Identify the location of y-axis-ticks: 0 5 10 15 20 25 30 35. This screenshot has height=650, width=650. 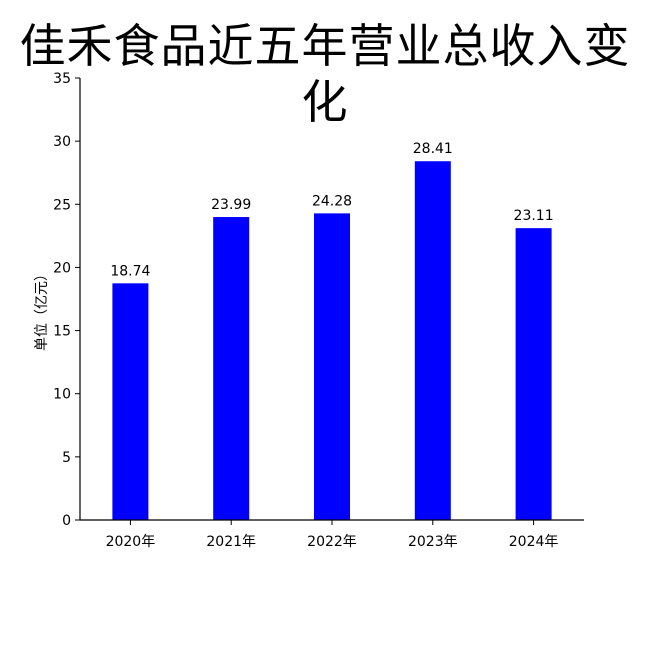
(66, 300).